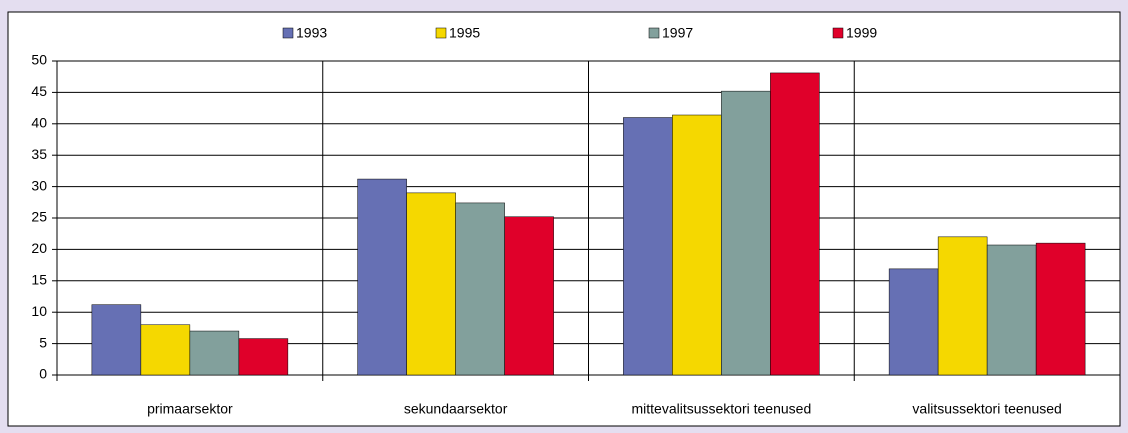 Image resolution: width=1128 pixels, height=433 pixels. Describe the element at coordinates (677, 33) in the screenshot. I see `legend-label: 1997` at that location.